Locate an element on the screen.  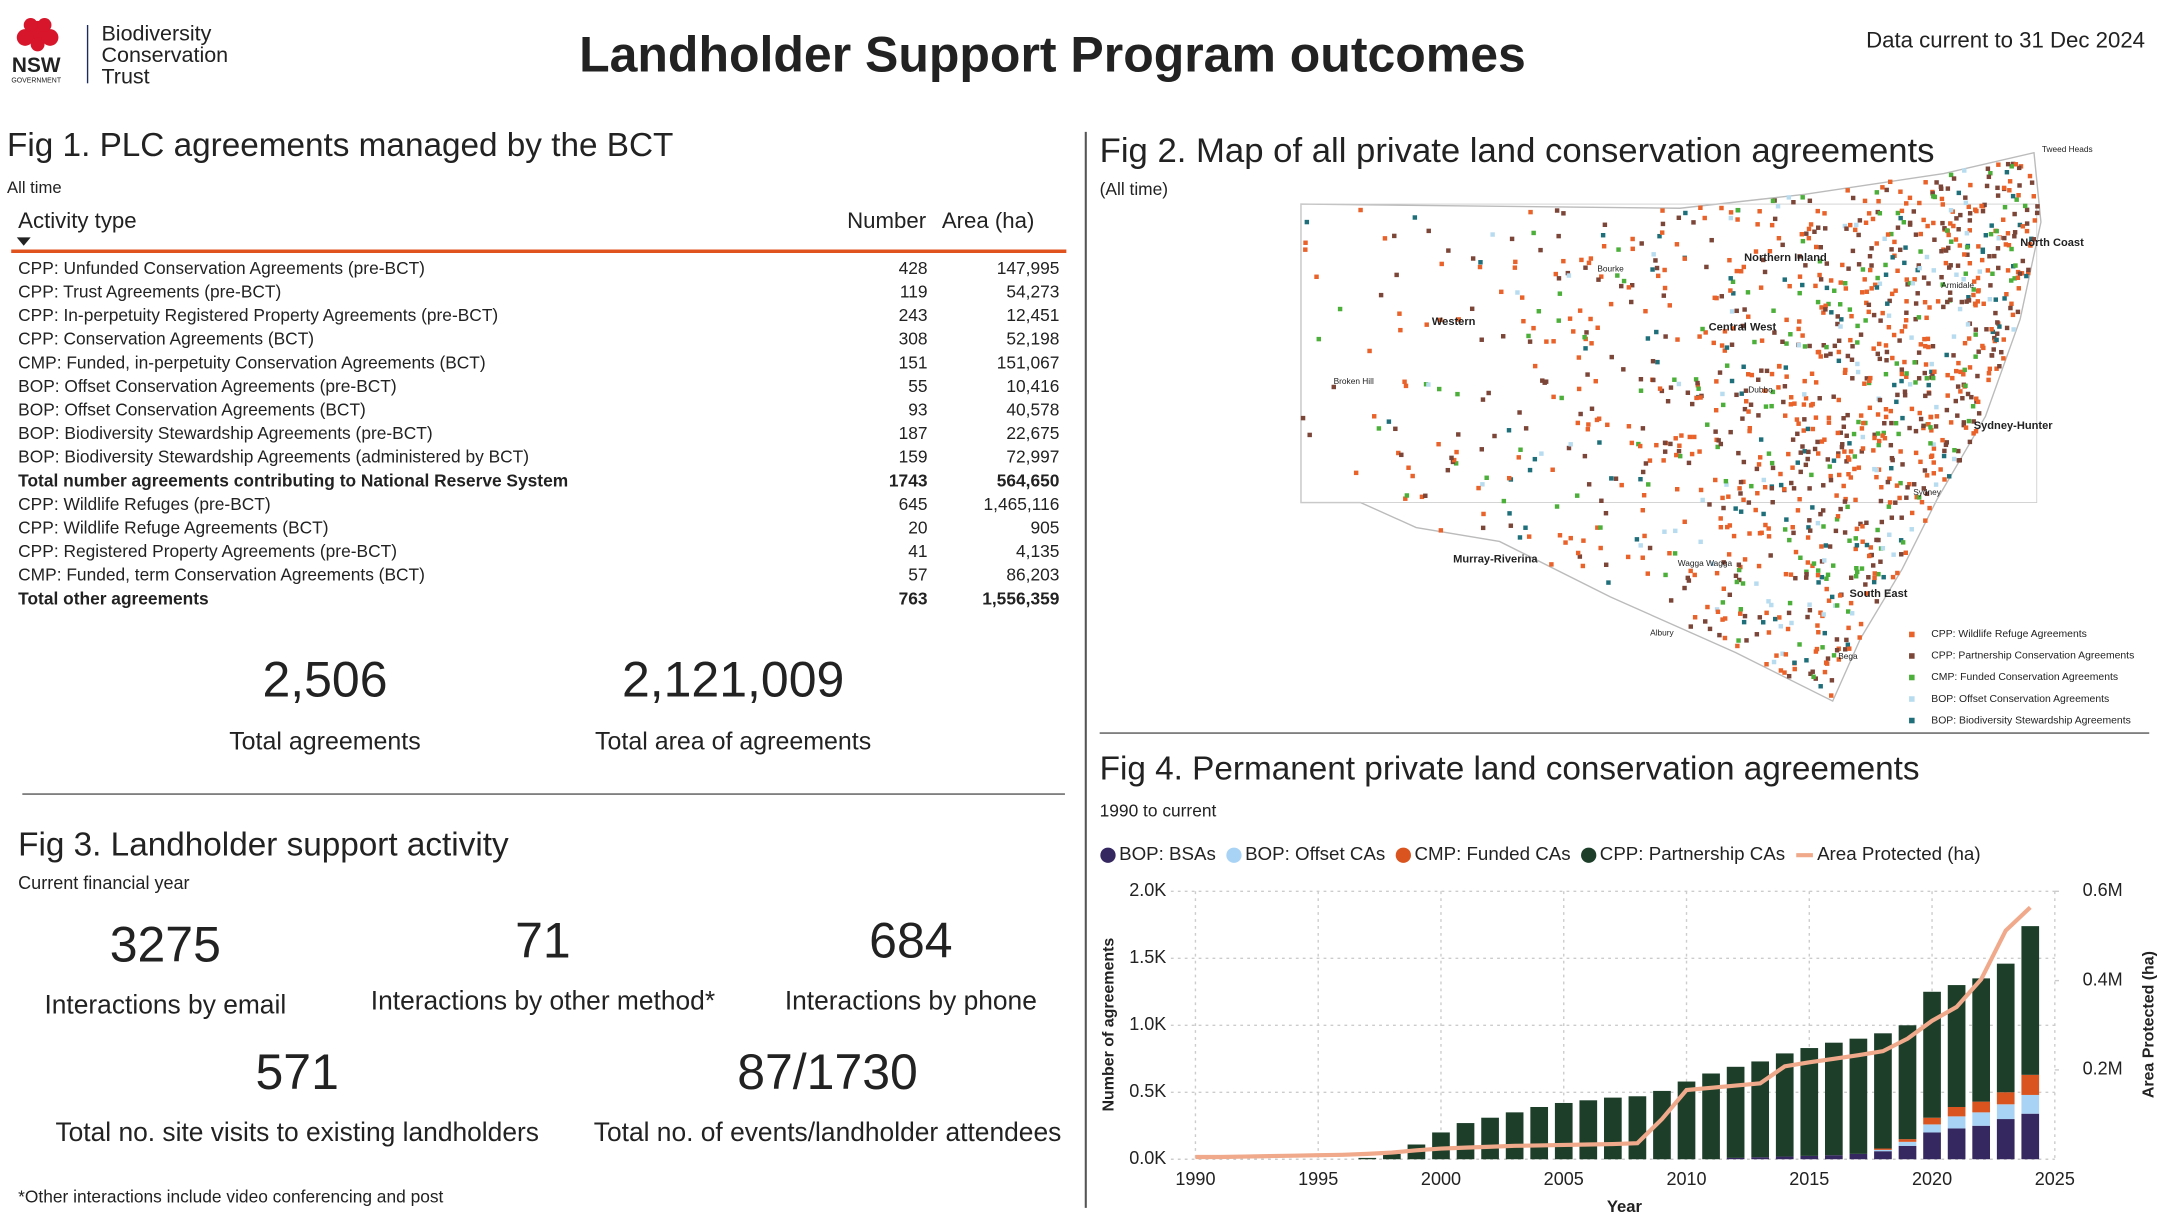
x-tick-label: 2015 is located at coordinates (1809, 1179).